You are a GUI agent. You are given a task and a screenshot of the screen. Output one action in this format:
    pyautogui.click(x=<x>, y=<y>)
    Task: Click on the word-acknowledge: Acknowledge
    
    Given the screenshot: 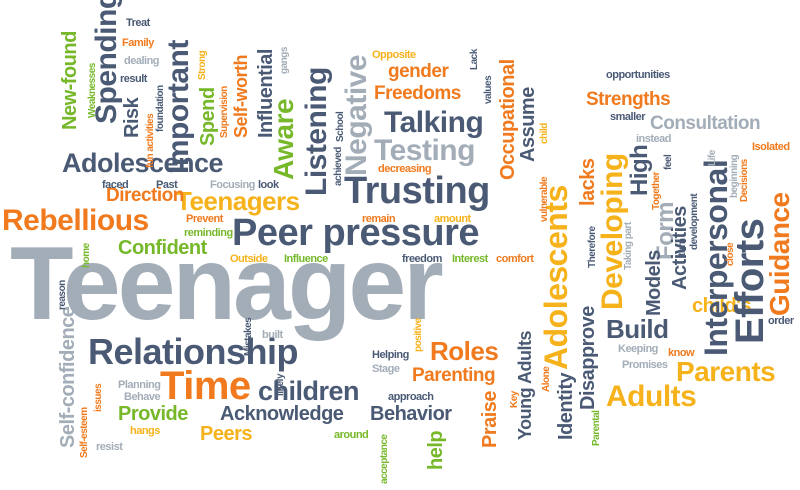 What is the action you would take?
    pyautogui.click(x=282, y=414)
    